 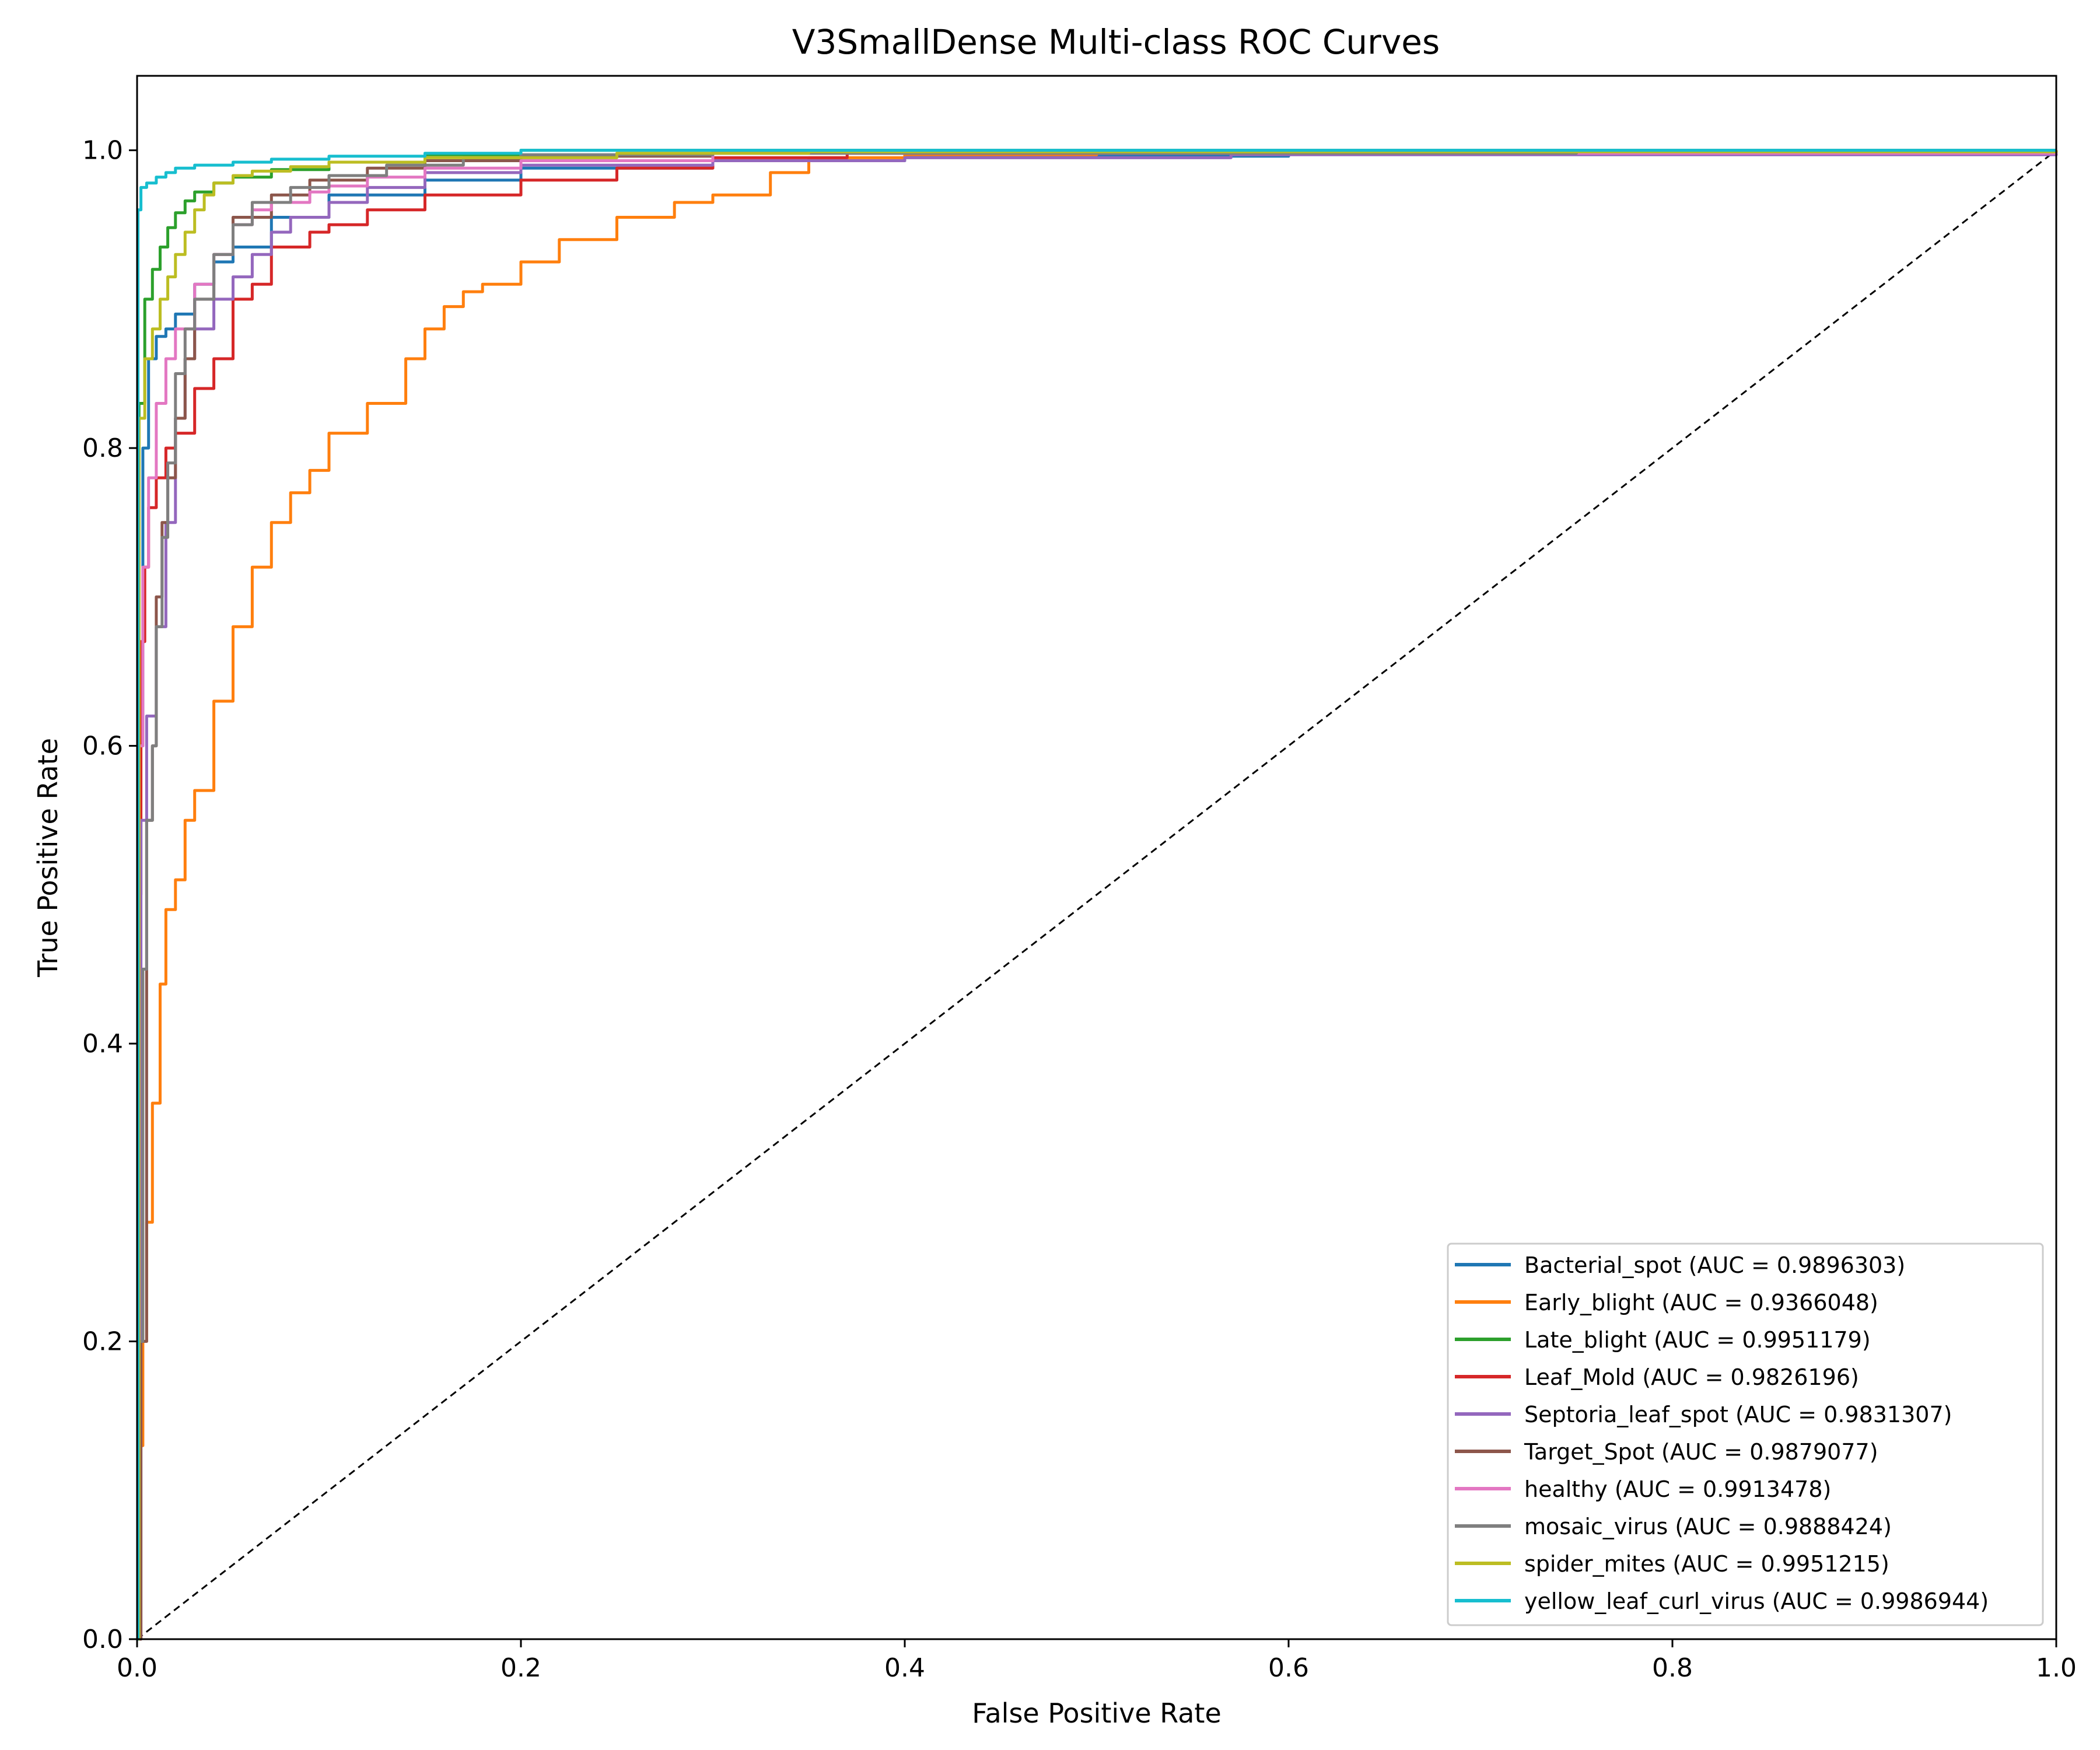 I want to click on x-tick-label: 0.8, so click(x=1672, y=1668).